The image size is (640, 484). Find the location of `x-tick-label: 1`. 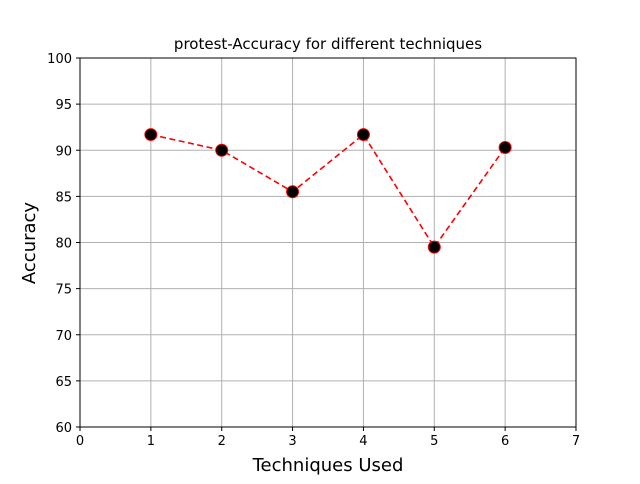

x-tick-label: 1 is located at coordinates (151, 441).